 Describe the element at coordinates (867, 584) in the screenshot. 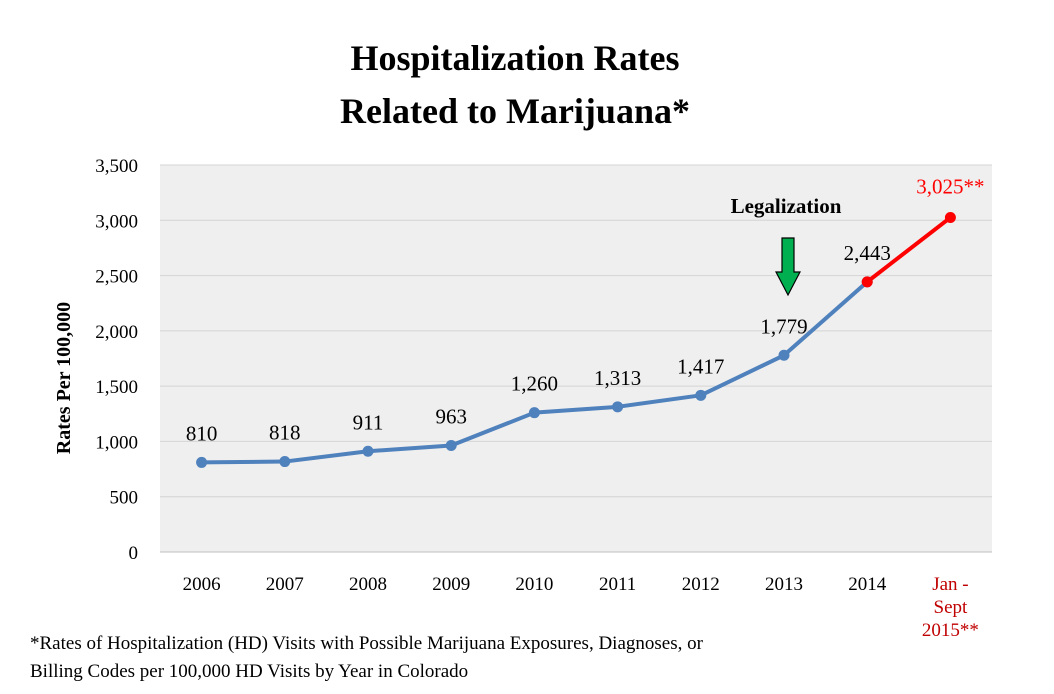

I see `x-tick-label: 2014` at that location.